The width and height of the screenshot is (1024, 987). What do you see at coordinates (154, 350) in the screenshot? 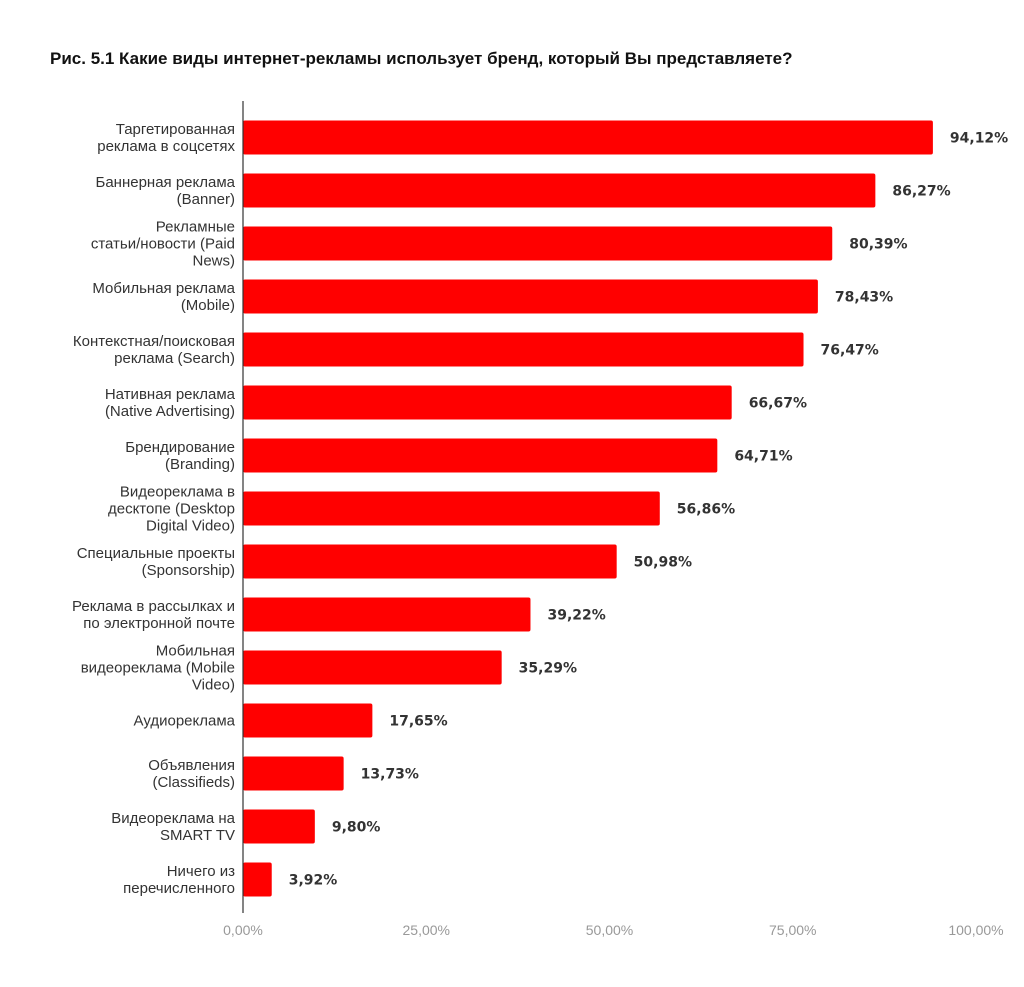
I see `category-label-5: Контекстная/поисковая реклама (Search)` at bounding box center [154, 350].